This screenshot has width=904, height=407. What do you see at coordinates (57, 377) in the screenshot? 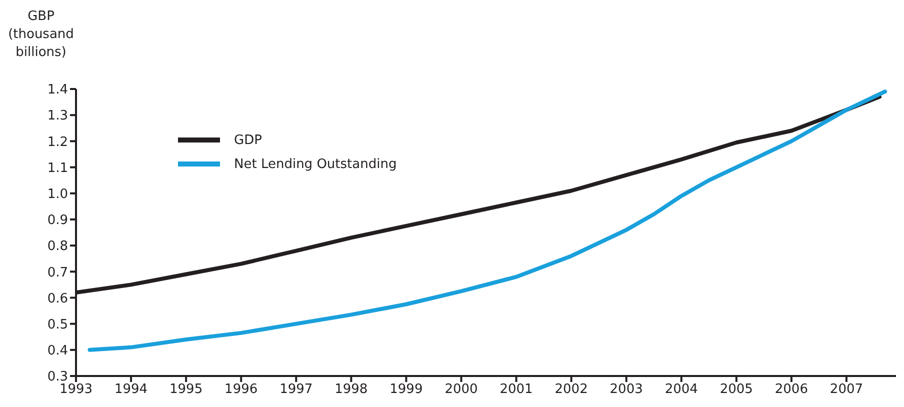
I see `y-tick-label: 0.3` at bounding box center [57, 377].